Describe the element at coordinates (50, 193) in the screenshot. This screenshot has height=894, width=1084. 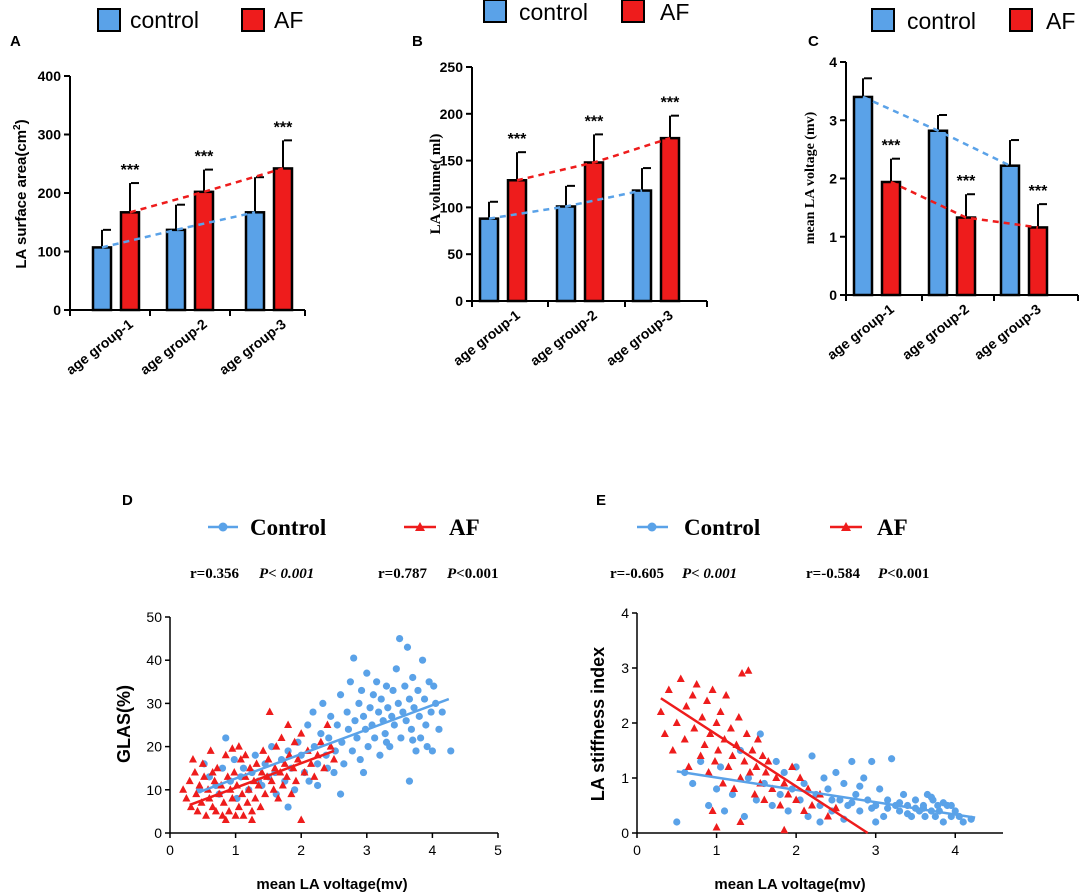
I see `y-tick-label: 200` at that location.